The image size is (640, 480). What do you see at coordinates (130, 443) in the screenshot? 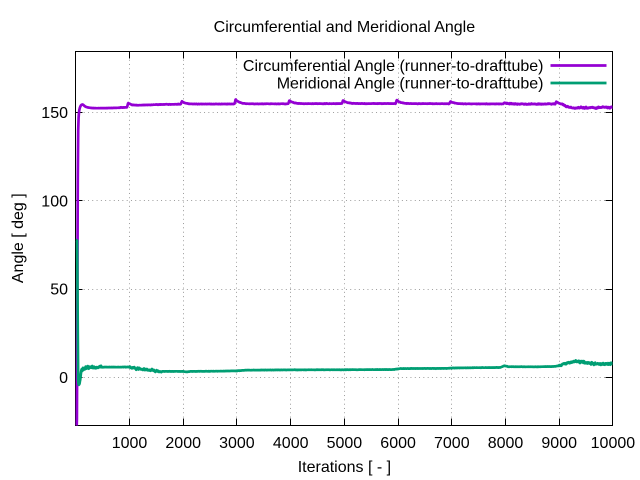
I see `svg-text: 1000` at bounding box center [130, 443].